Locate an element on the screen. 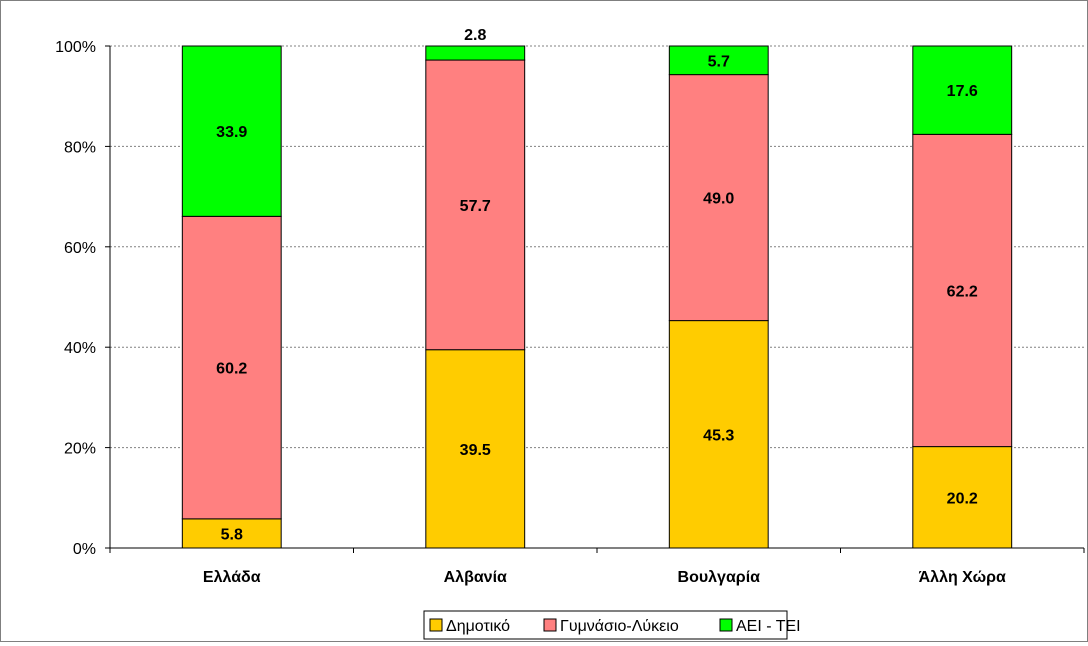 The height and width of the screenshot is (646, 1088). legend: Δημοτικό Γυμνάσιο-Λύκειο ΑΕΙ - ΤΕΙ is located at coordinates (612, 625).